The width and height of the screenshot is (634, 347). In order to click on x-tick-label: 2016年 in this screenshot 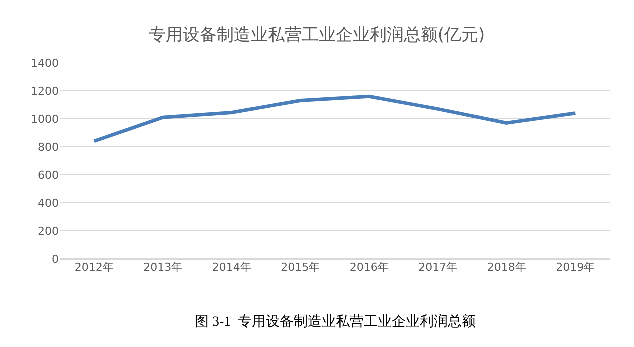, I will do `click(369, 267)`.